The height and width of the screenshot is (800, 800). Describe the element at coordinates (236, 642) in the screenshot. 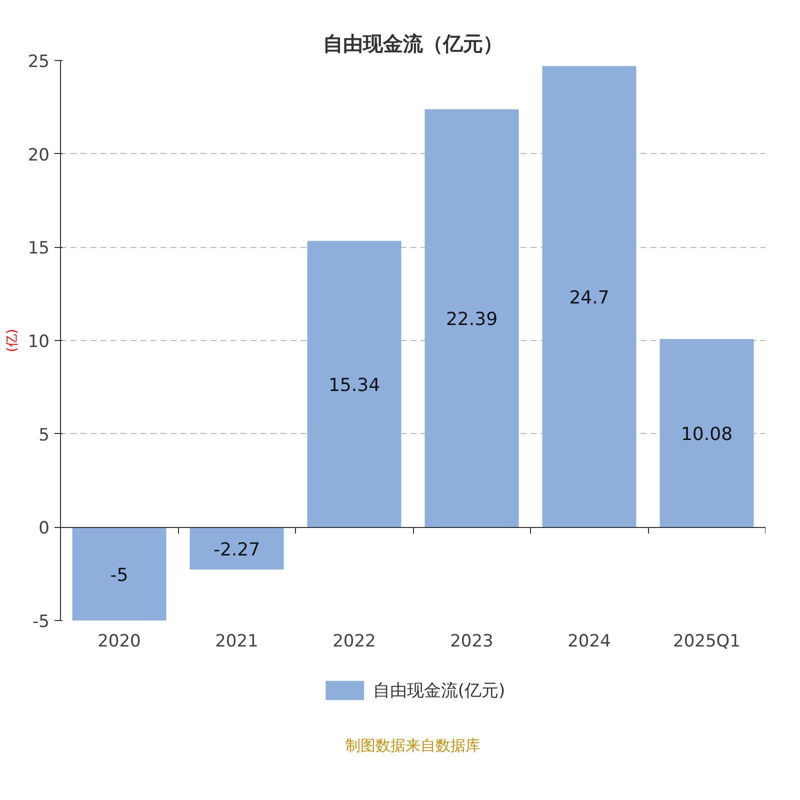

I see `x-tick-label: 2021` at that location.